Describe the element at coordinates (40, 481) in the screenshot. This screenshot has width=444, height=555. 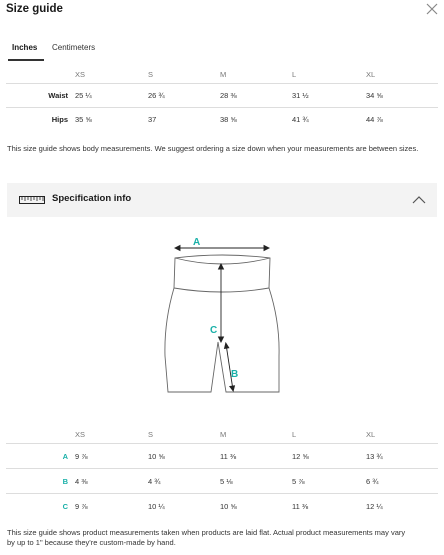
I see `row-label: B` at that location.